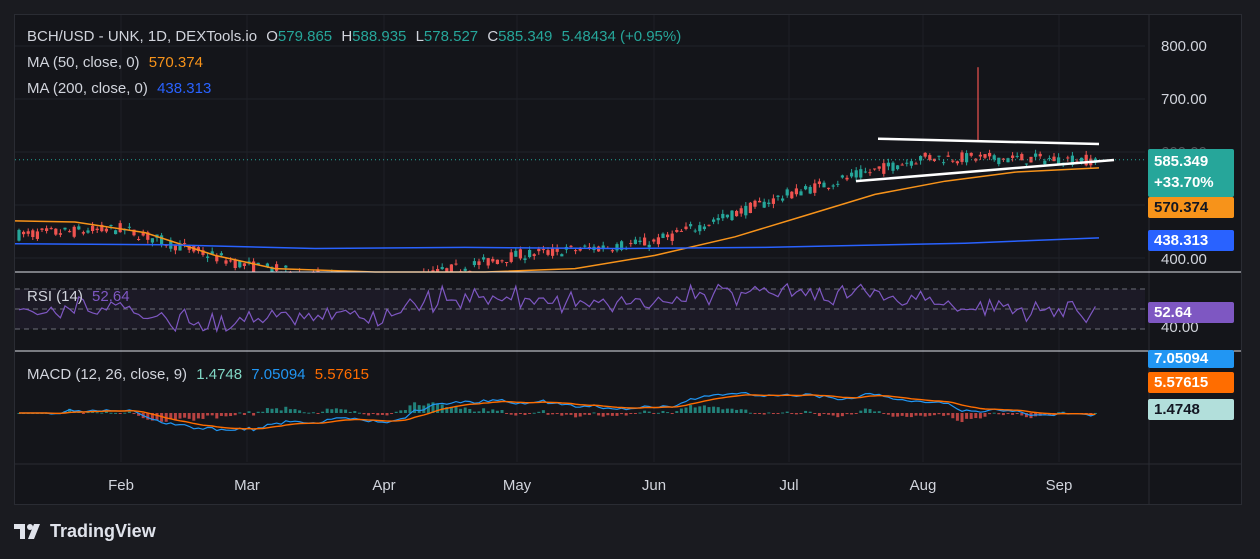  I want to click on month-label-aug: Aug, so click(923, 485).